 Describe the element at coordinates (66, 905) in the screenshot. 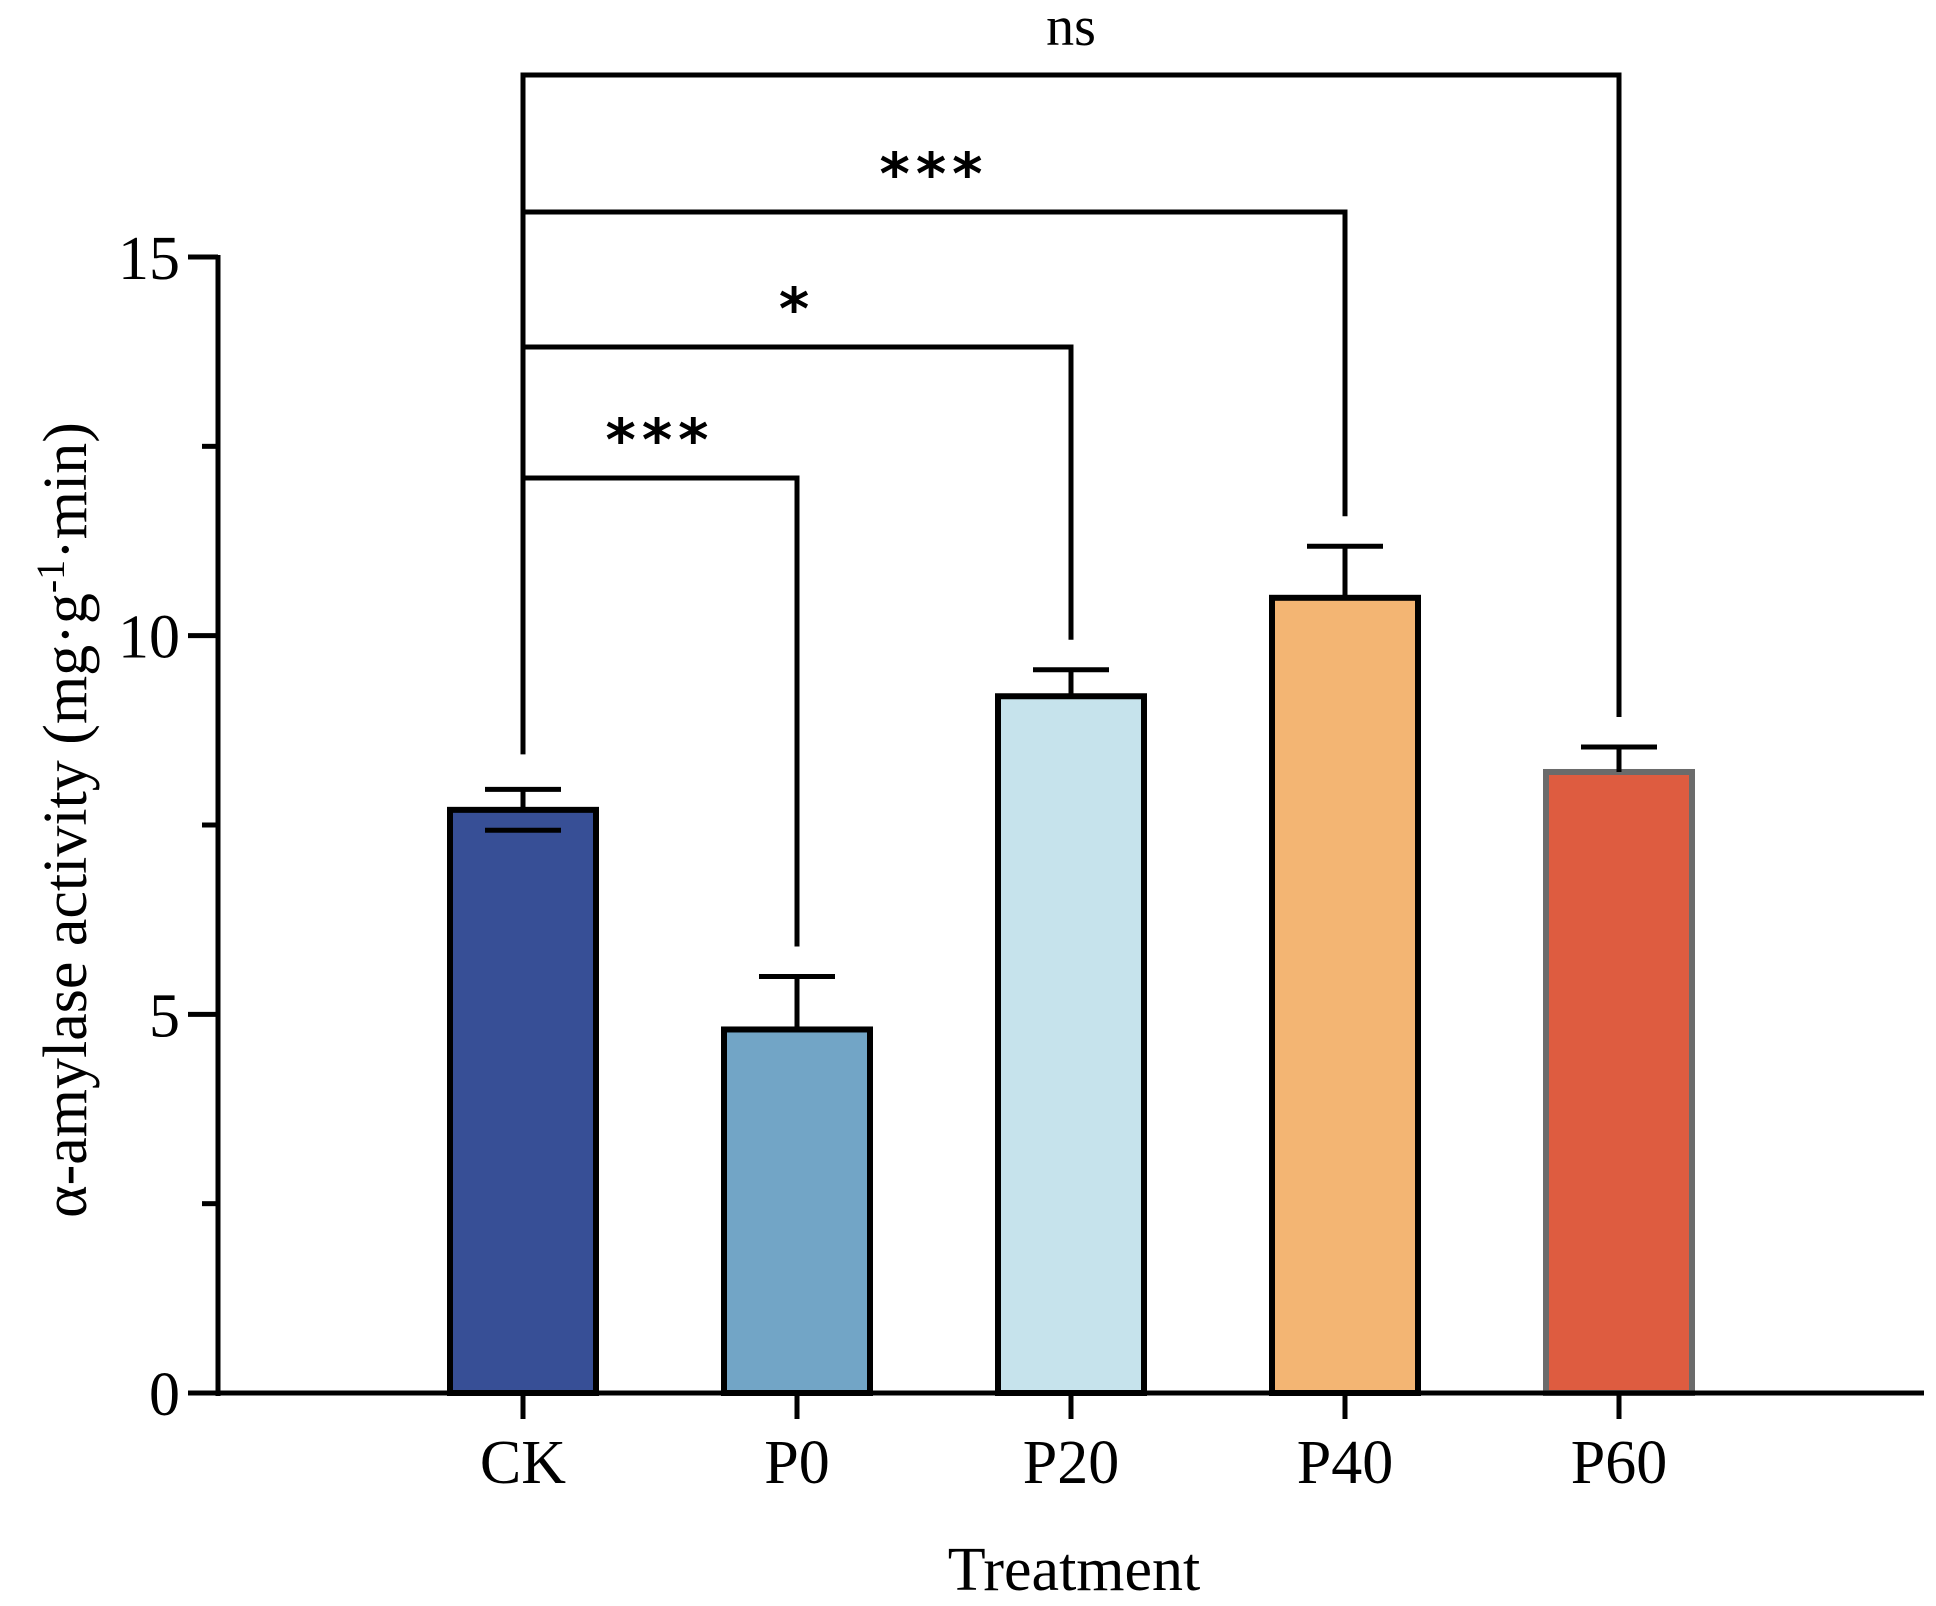

I see `y-axis-title-main: α-amylase activity (mg·g` at that location.